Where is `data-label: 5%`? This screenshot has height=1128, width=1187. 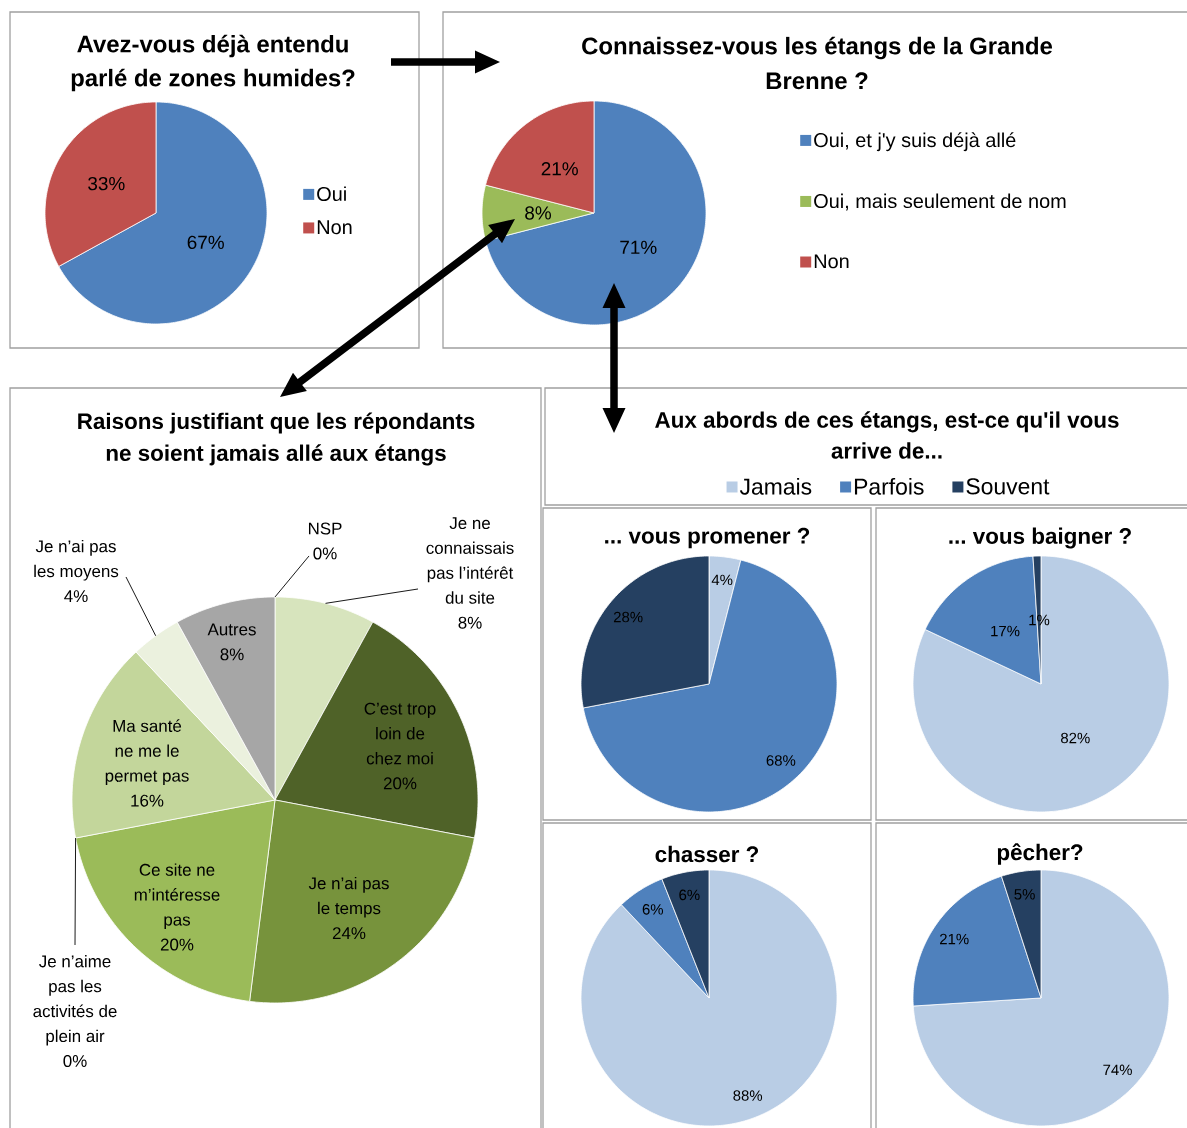 data-label: 5% is located at coordinates (1024, 894).